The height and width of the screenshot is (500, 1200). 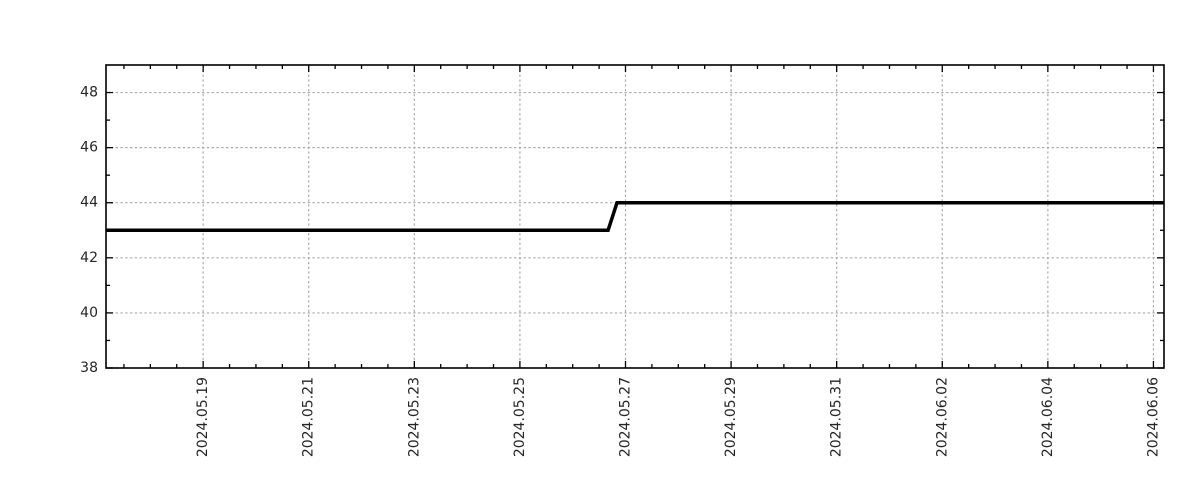 I want to click on series-line, so click(x=635, y=216).